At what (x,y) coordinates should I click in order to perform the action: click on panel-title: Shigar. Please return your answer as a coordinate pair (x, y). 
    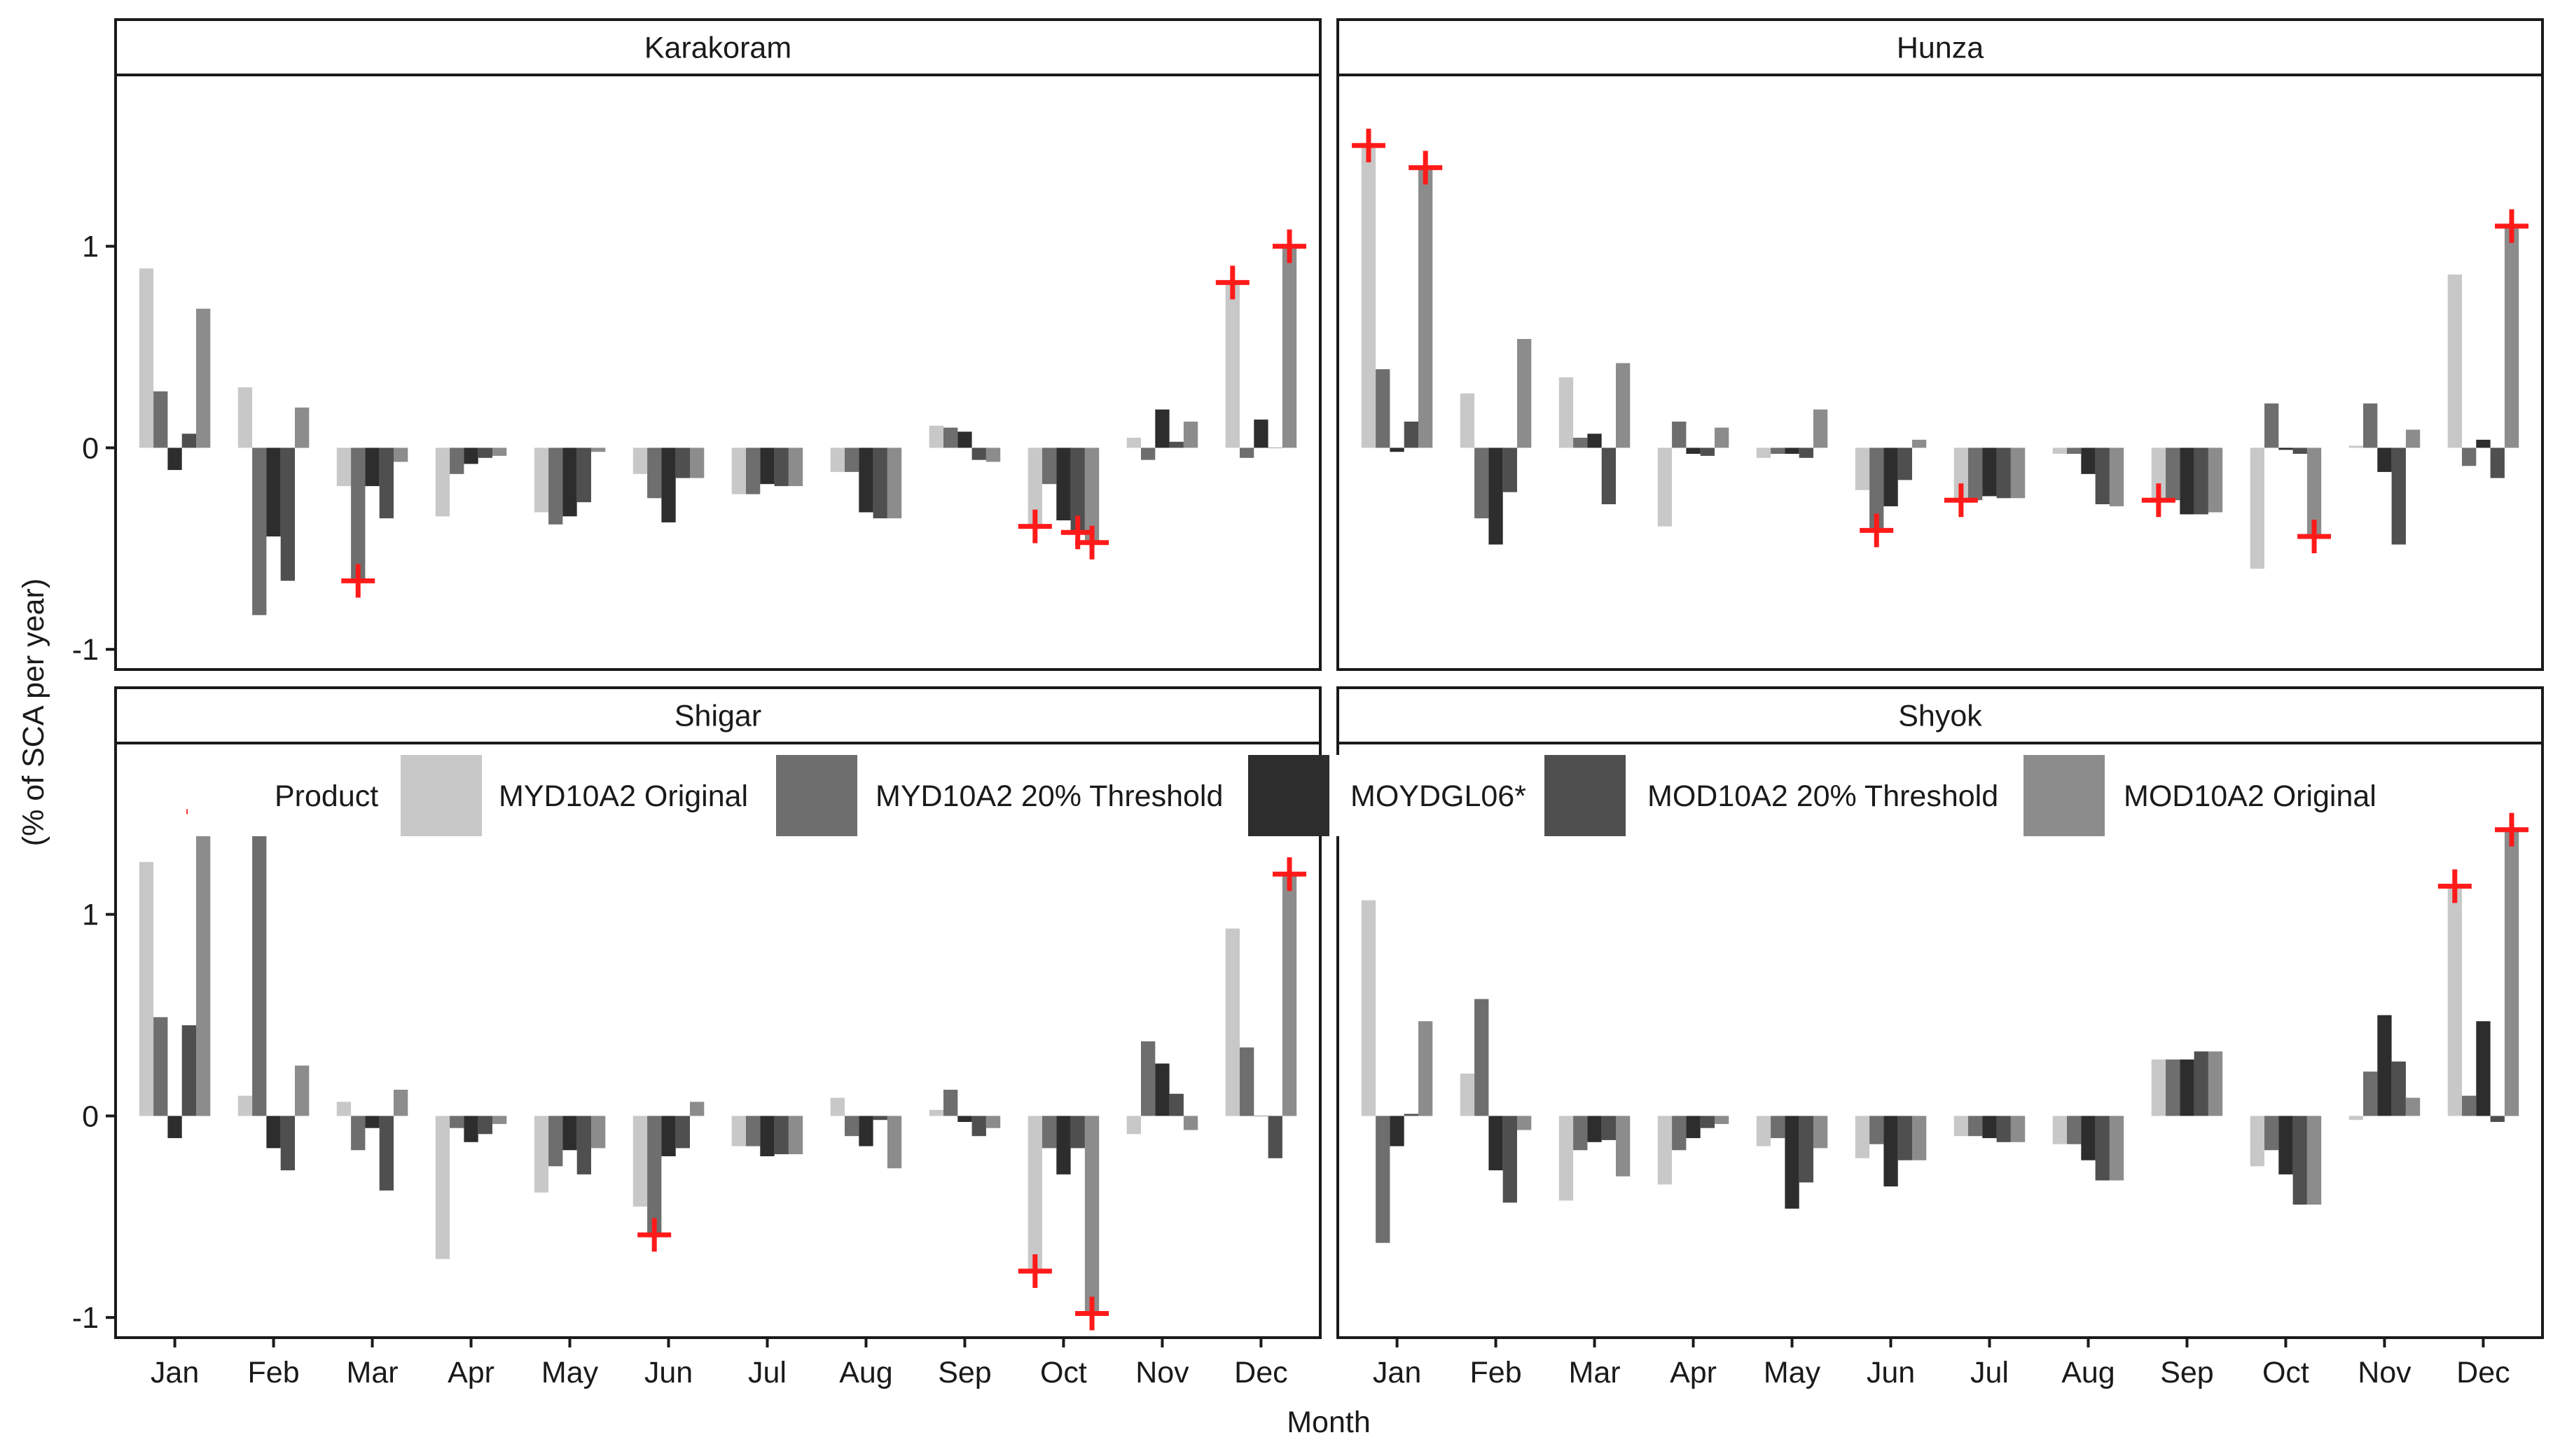
    Looking at the image, I should click on (717, 716).